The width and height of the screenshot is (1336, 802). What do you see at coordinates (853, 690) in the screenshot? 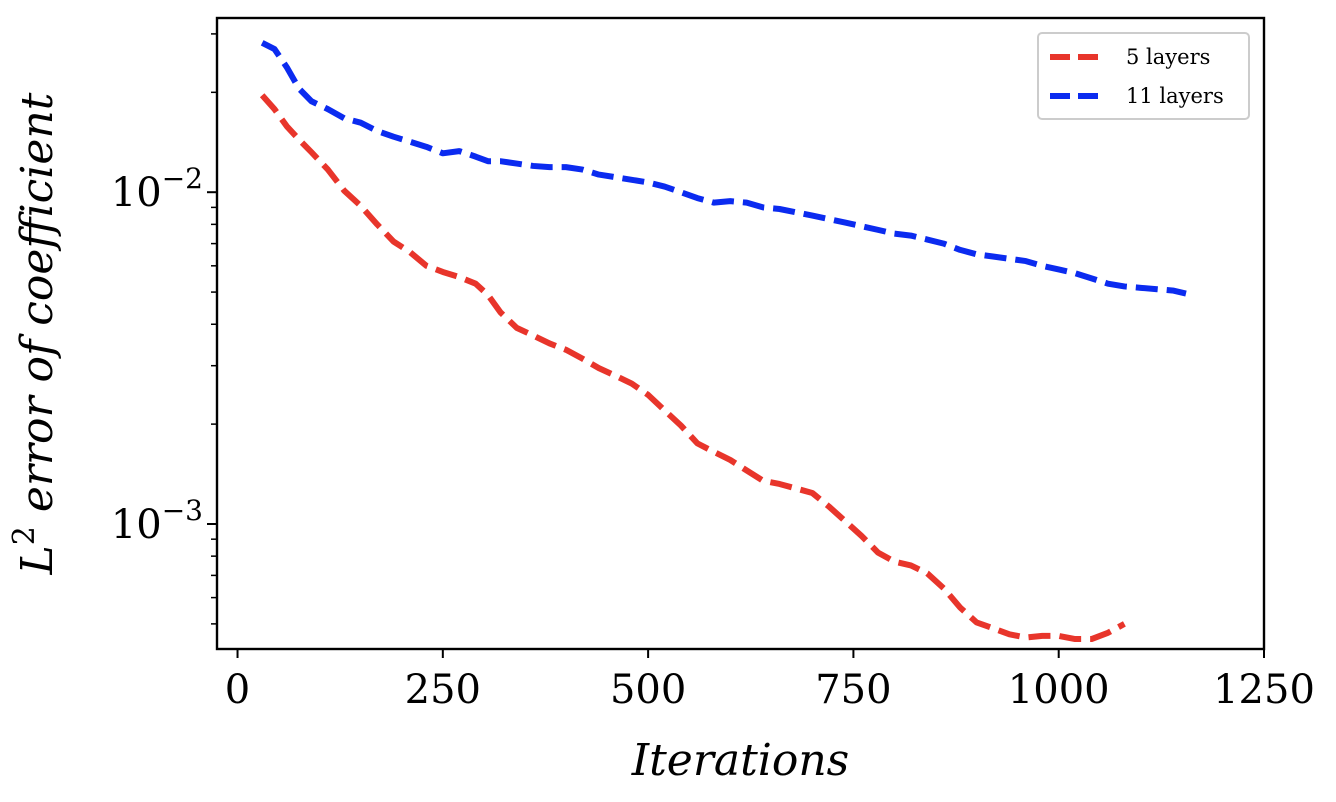
I see `x-tick-label: 750` at bounding box center [853, 690].